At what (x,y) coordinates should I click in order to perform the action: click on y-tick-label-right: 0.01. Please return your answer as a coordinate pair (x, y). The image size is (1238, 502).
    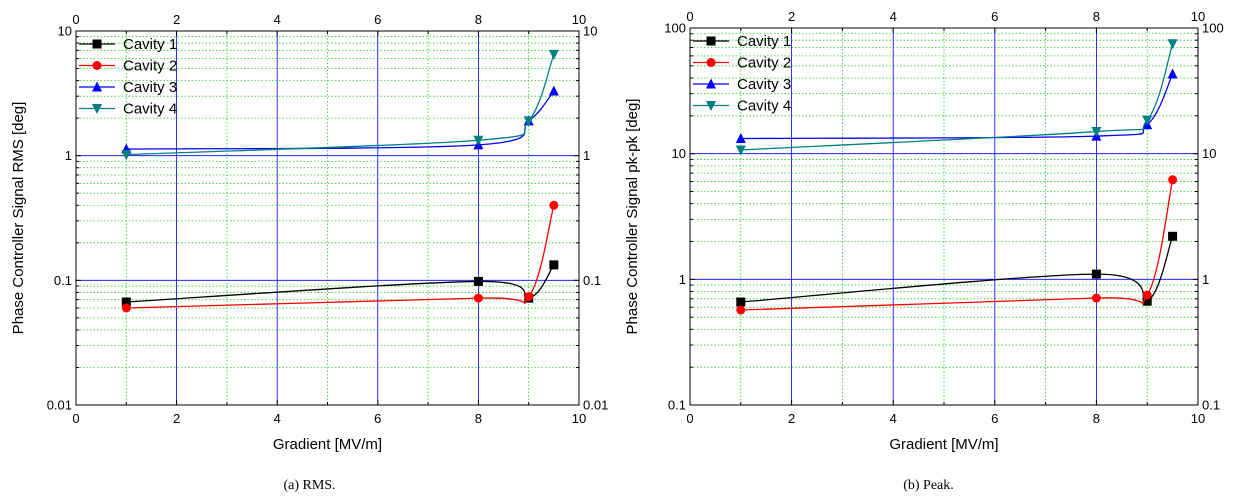
    Looking at the image, I should click on (595, 405).